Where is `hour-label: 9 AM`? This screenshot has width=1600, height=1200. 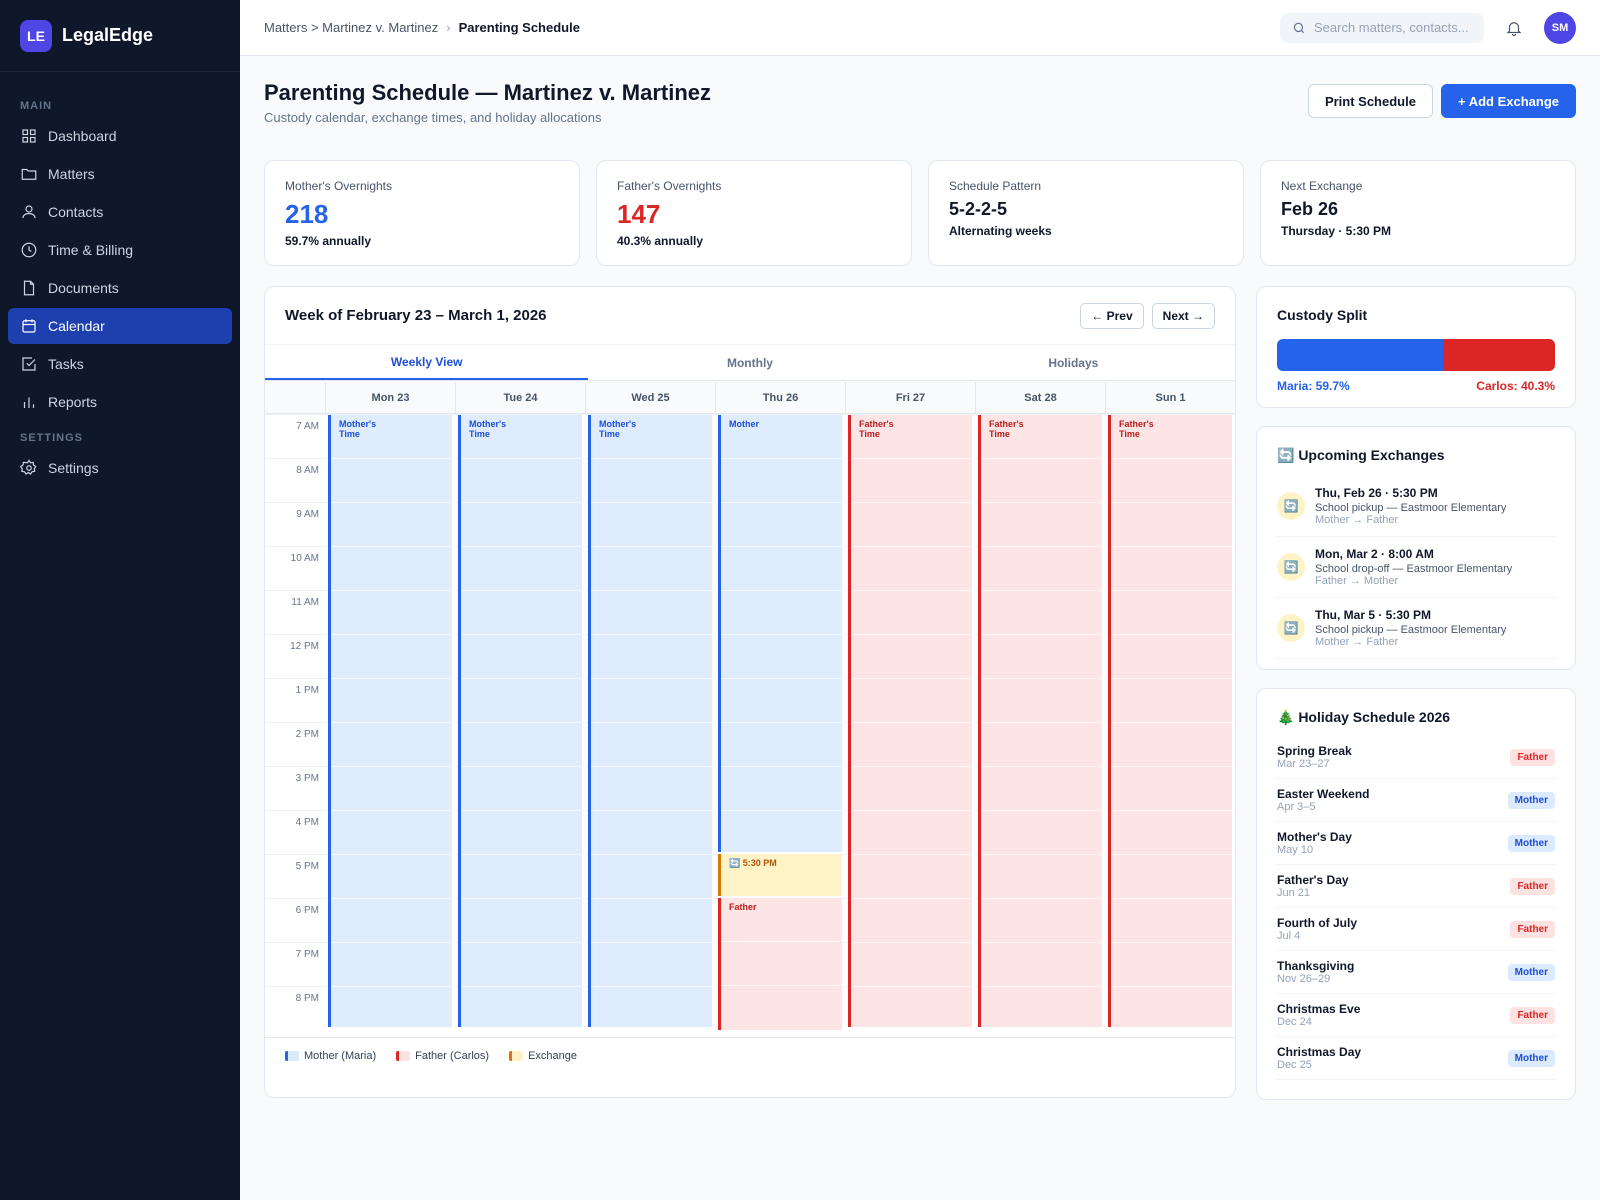
hour-label: 9 AM is located at coordinates (307, 514).